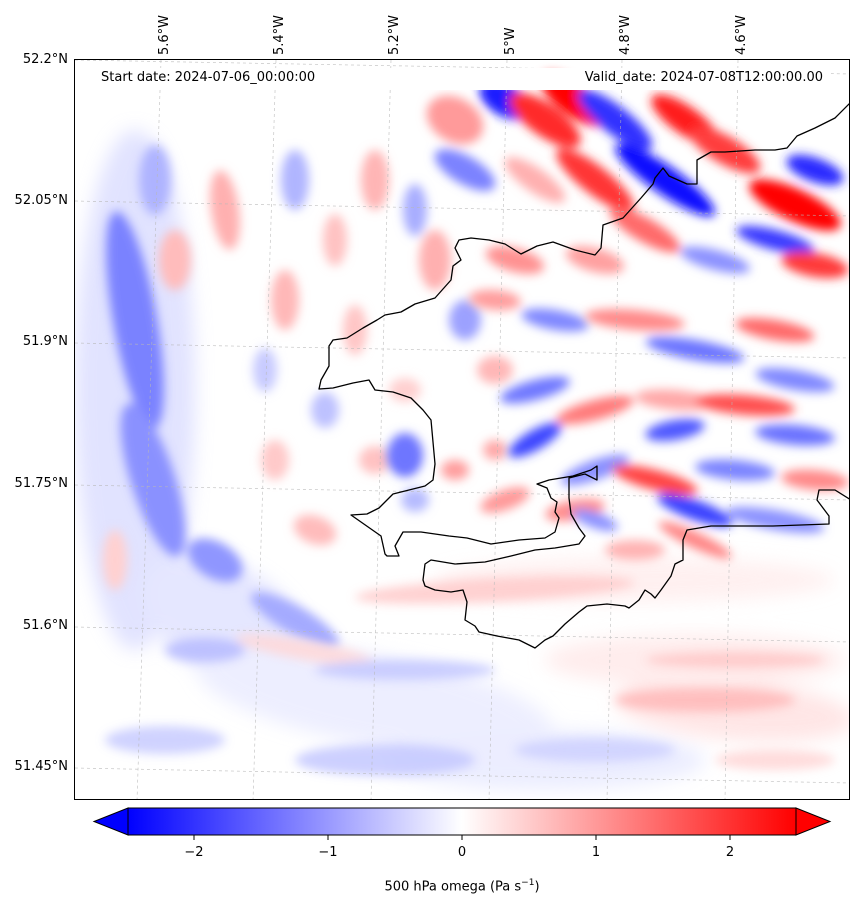  I want to click on start-date-label: Start date: 2024-07-06_00:00:00, so click(208, 77).